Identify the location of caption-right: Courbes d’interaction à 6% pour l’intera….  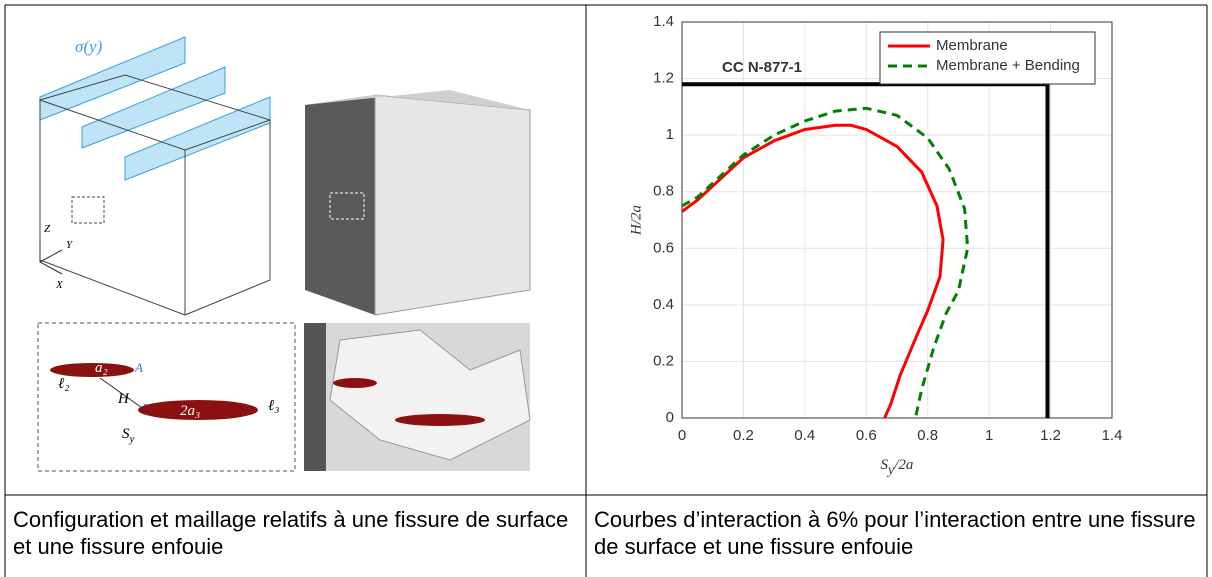
(895, 533).